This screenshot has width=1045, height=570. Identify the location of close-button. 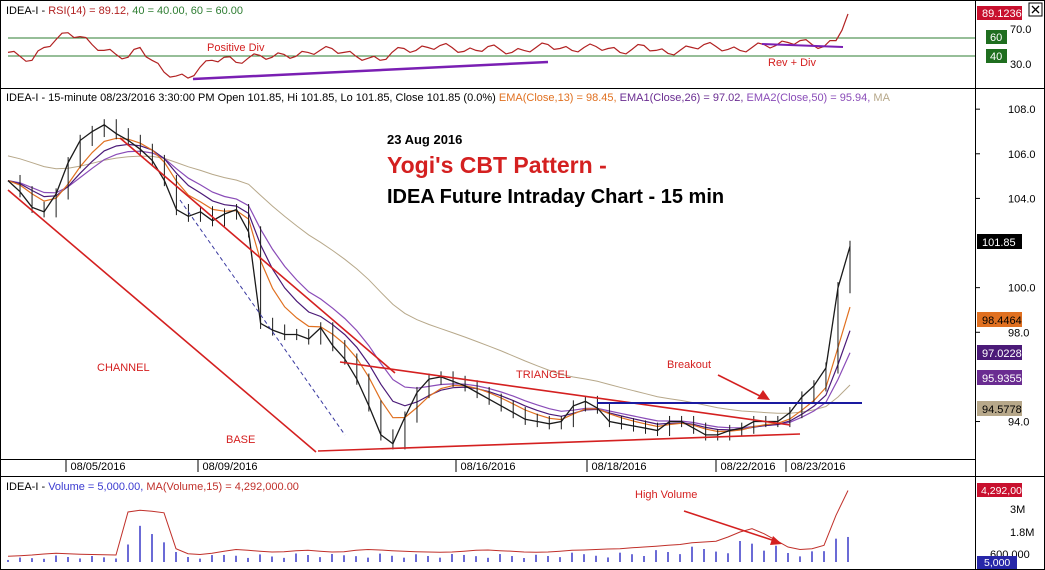
(1035, 9).